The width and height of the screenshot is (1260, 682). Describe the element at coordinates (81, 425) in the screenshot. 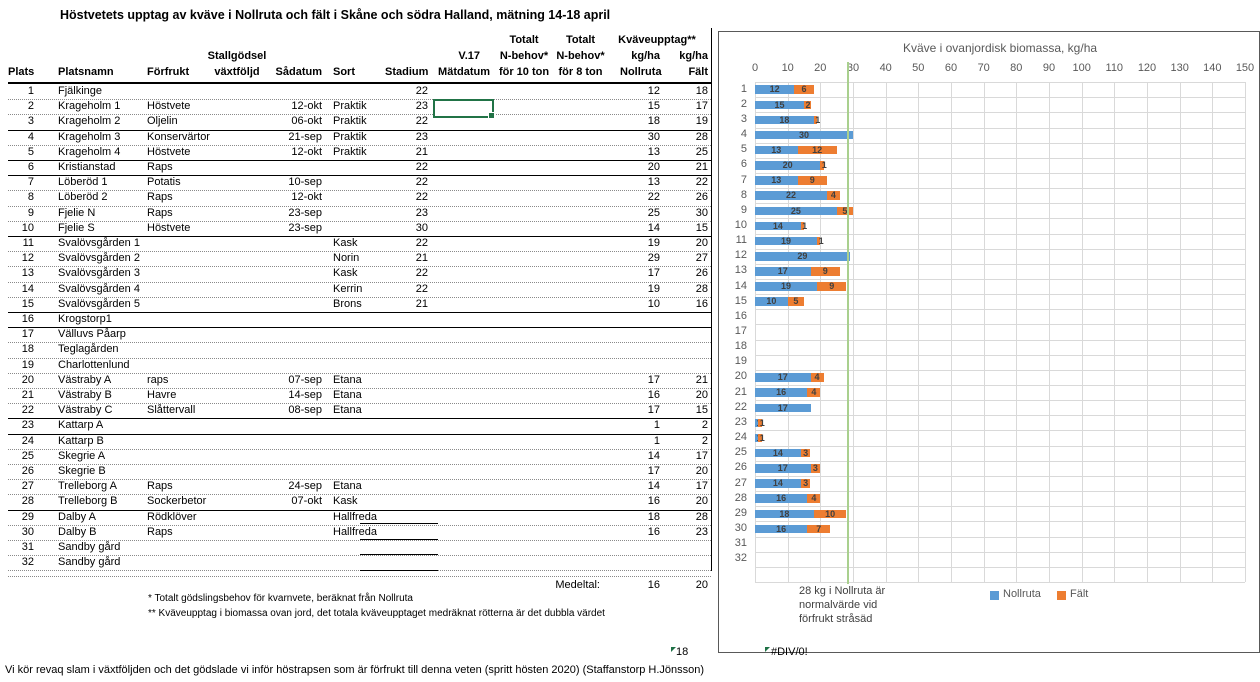

I see `table-cell-platsnamn: Kattarp A` at that location.